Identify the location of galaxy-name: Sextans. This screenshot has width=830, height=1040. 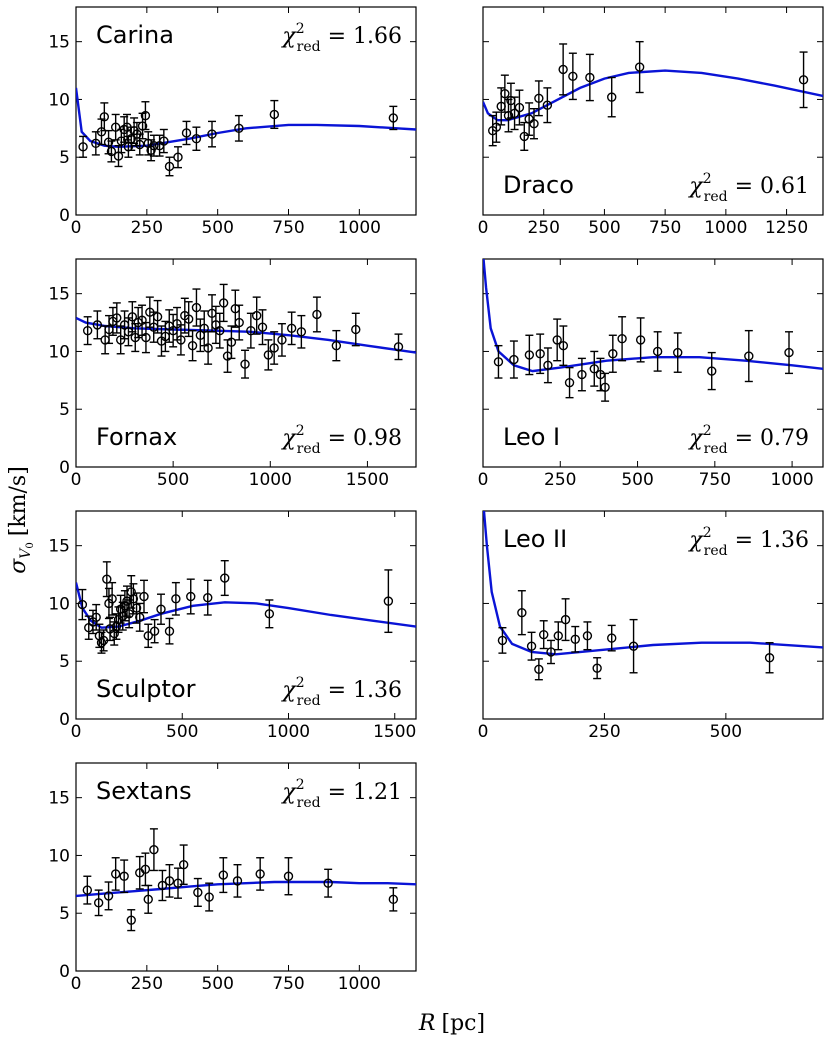
(144, 791).